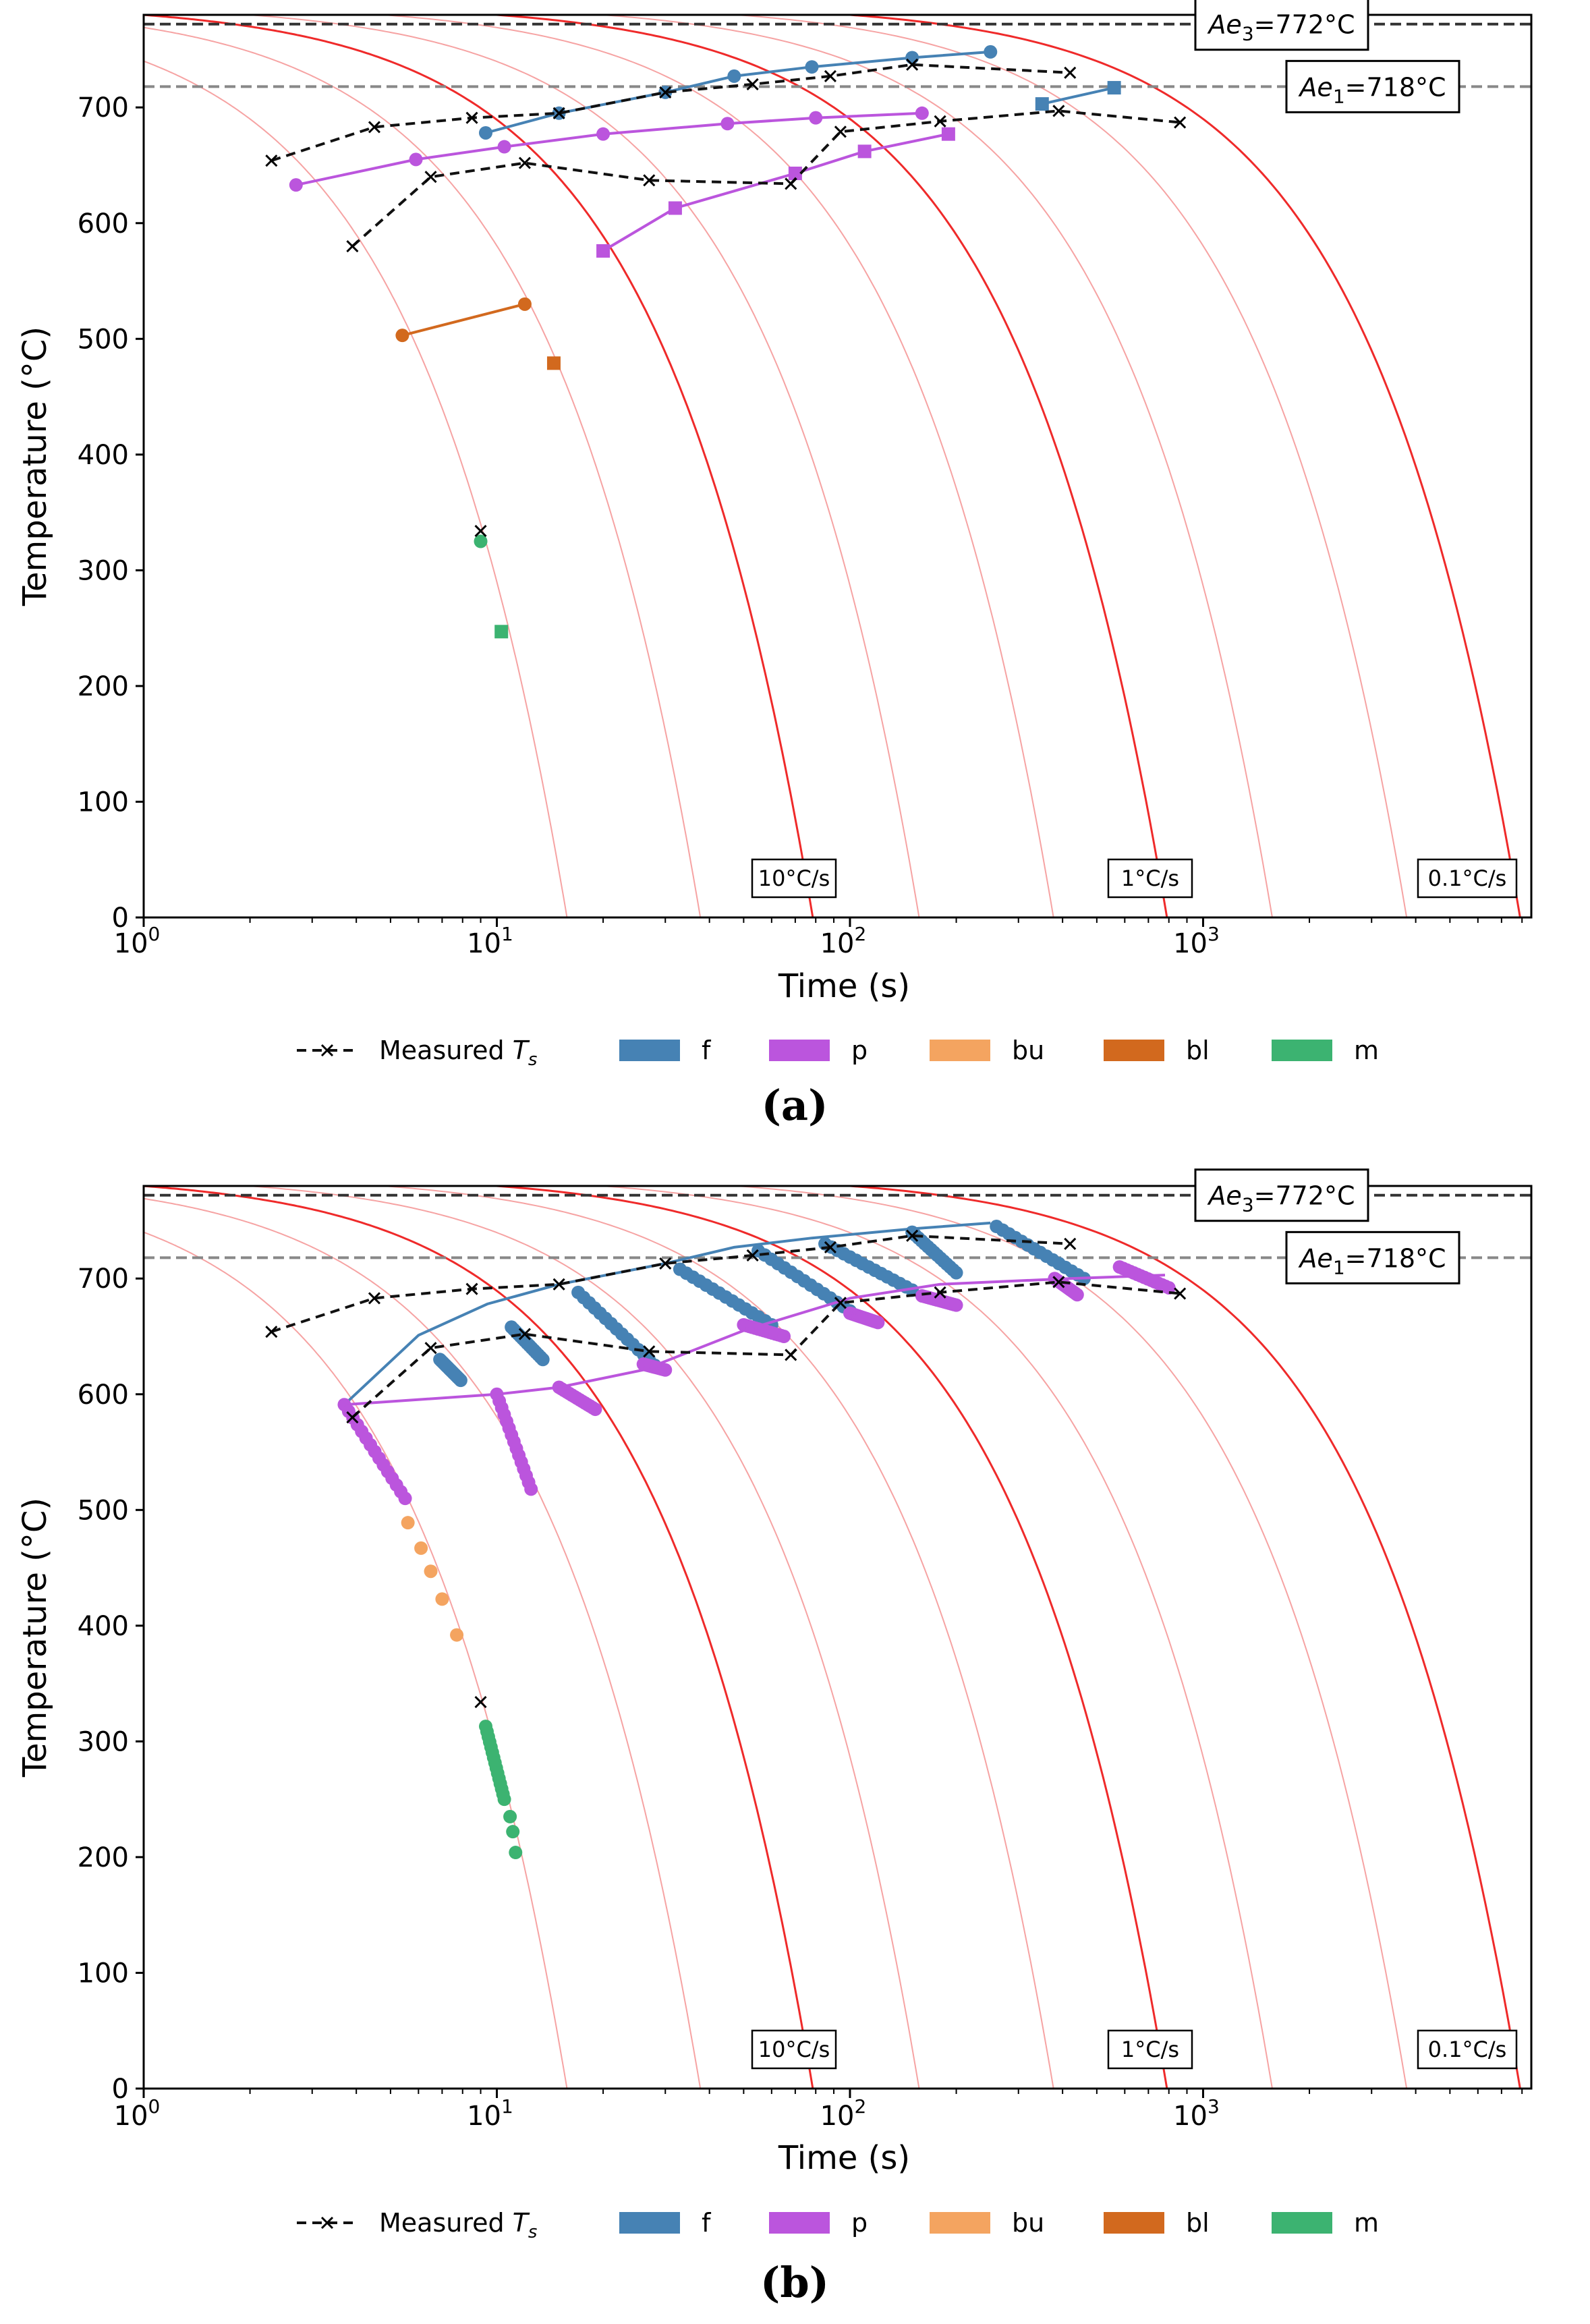  I want to click on series-bl-finish-marker, so click(553, 363).